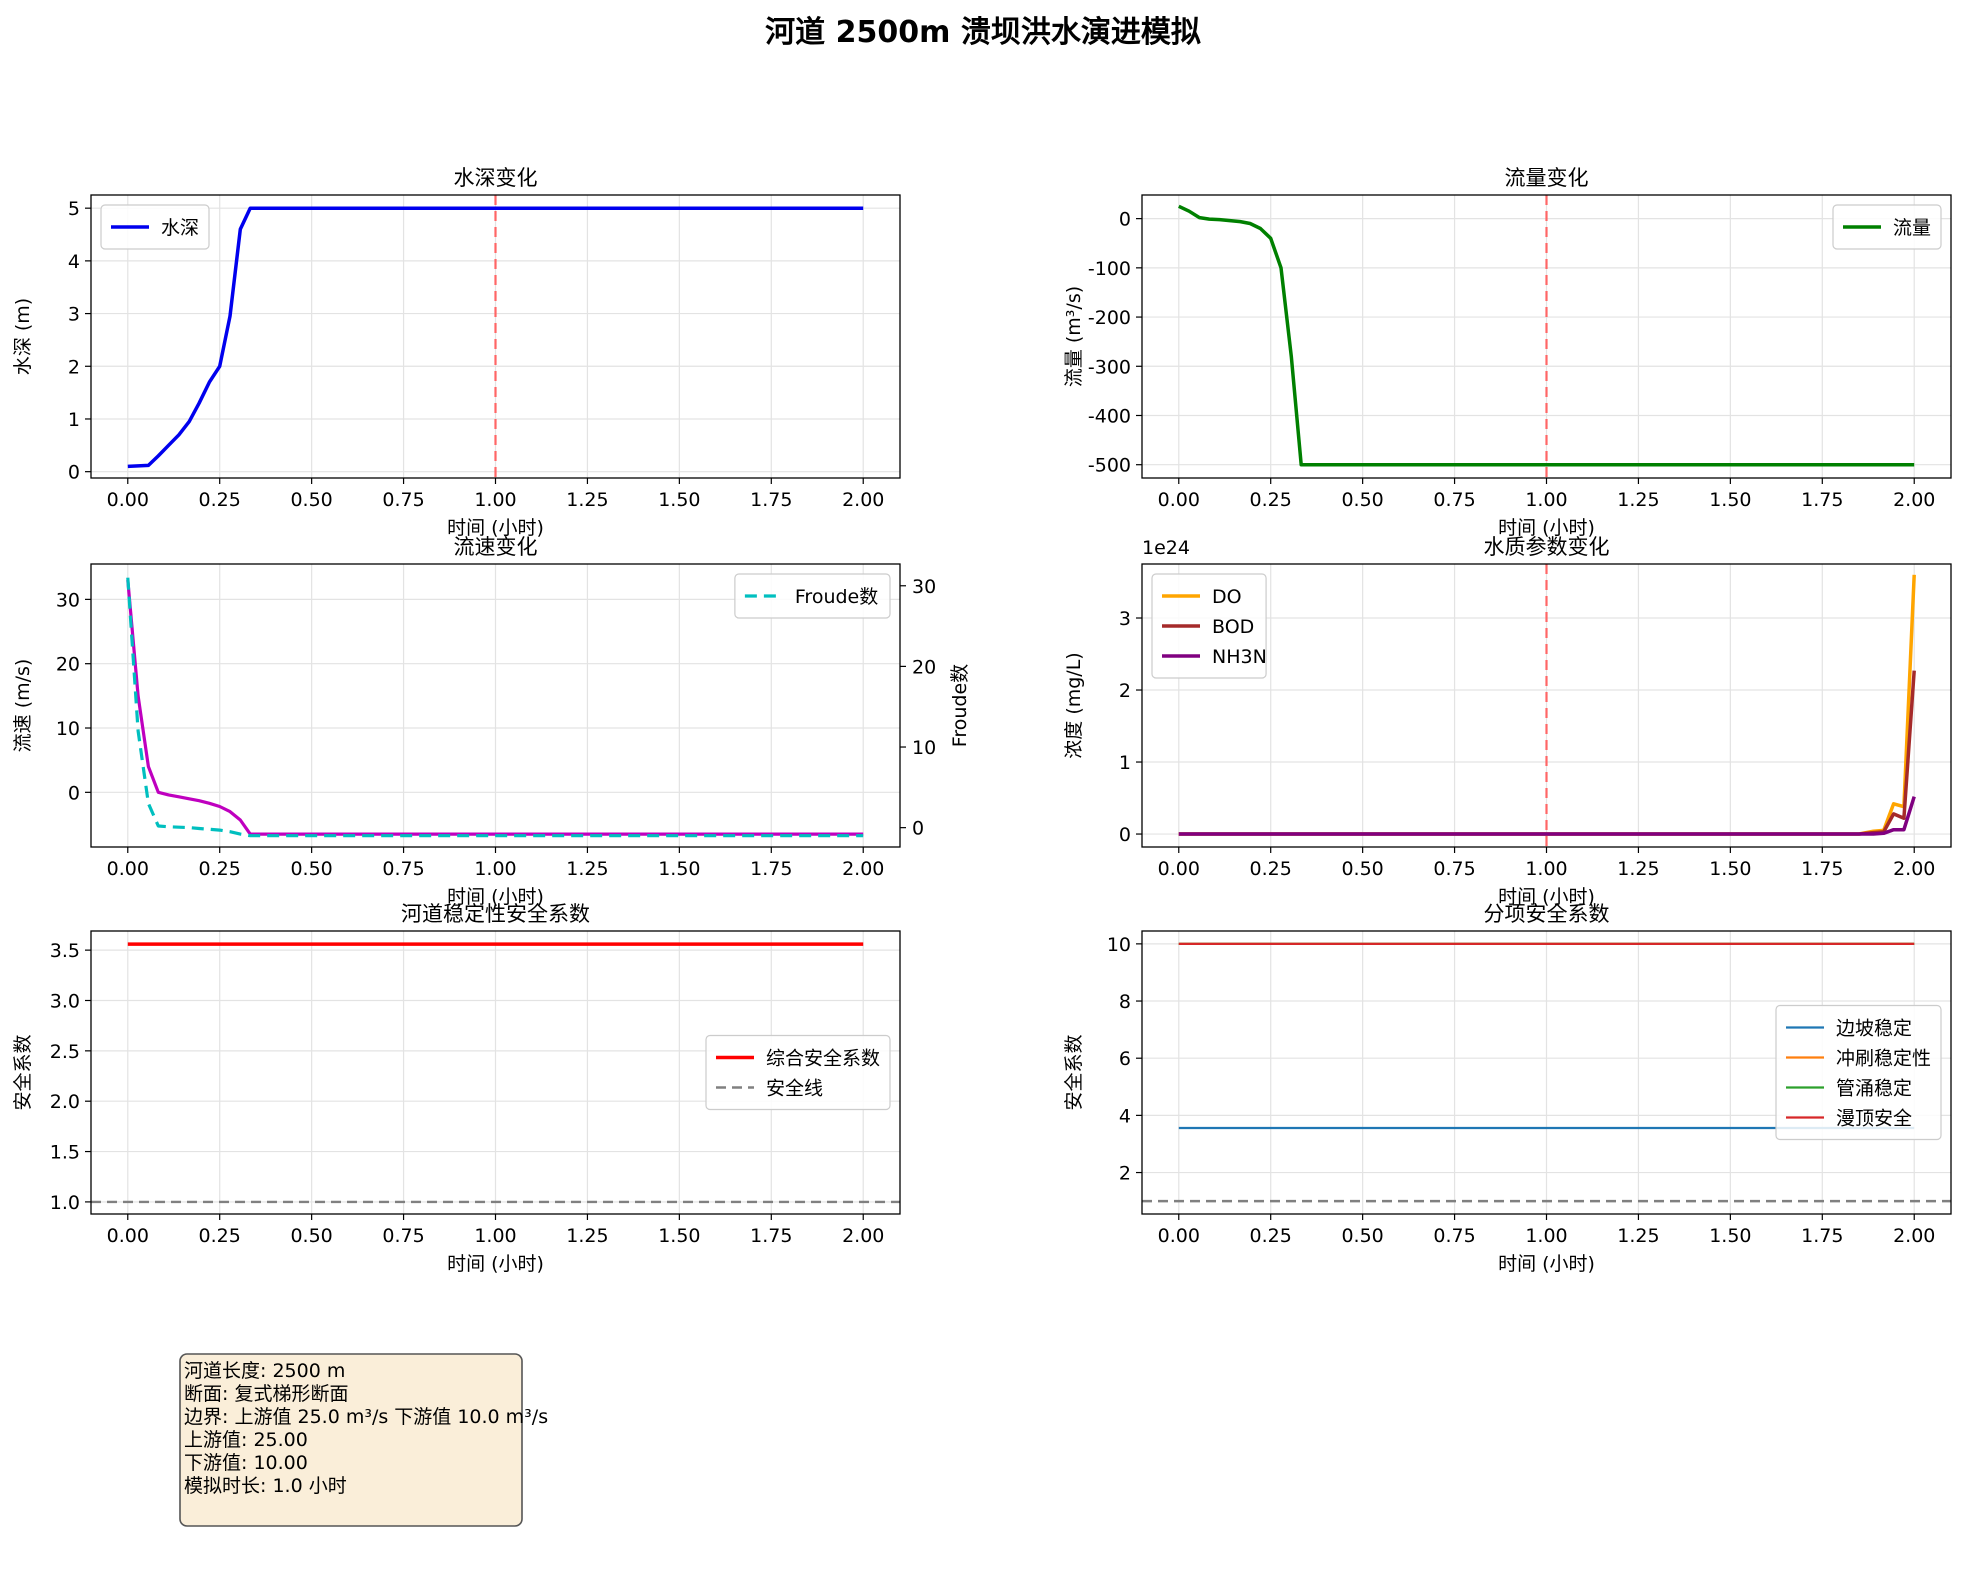 This screenshot has width=1966, height=1596. What do you see at coordinates (68, 665) in the screenshot?
I see `y-tick-label: 20` at bounding box center [68, 665].